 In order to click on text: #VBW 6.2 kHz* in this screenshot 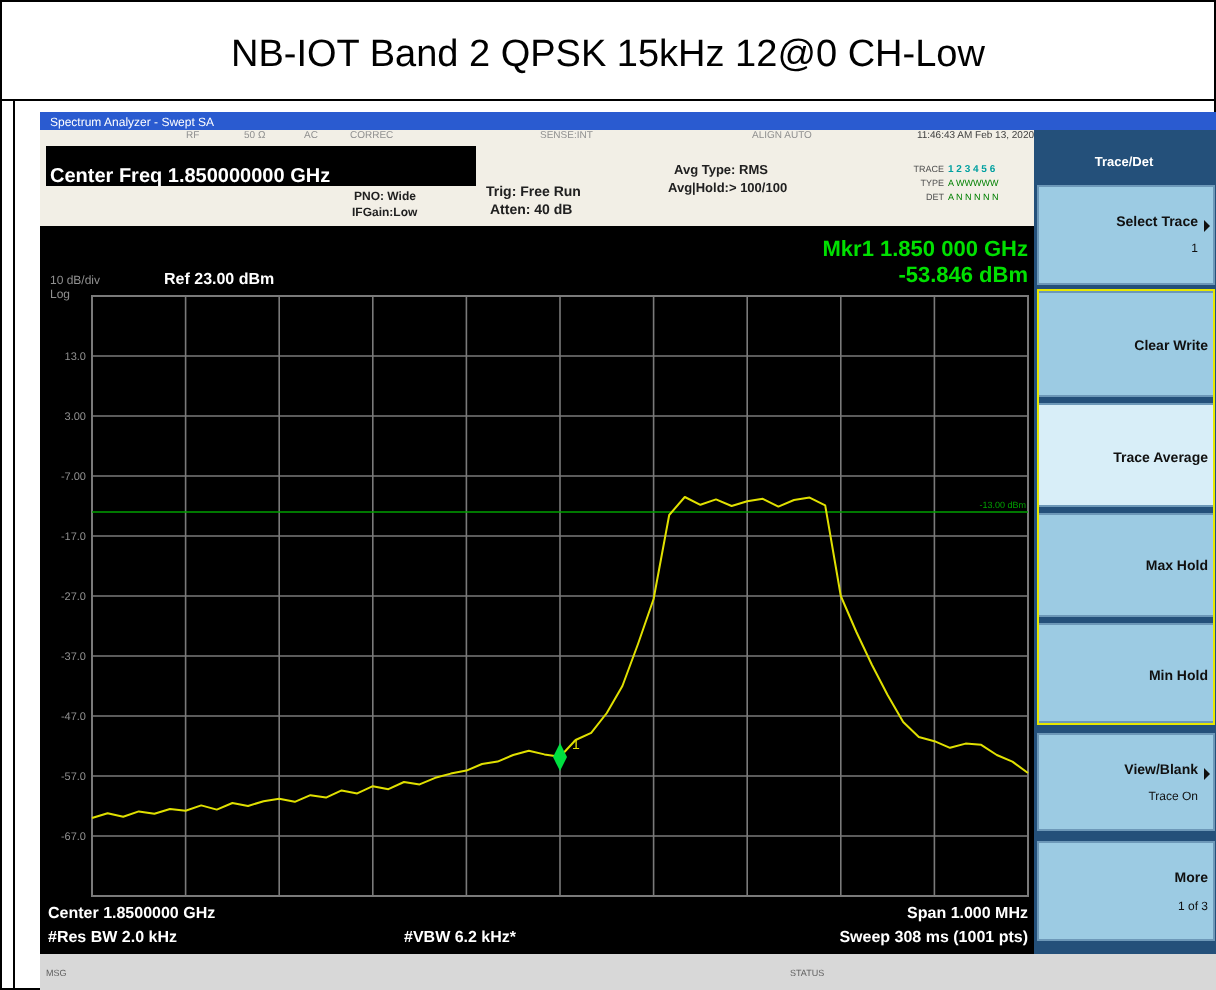, I will do `click(461, 937)`.